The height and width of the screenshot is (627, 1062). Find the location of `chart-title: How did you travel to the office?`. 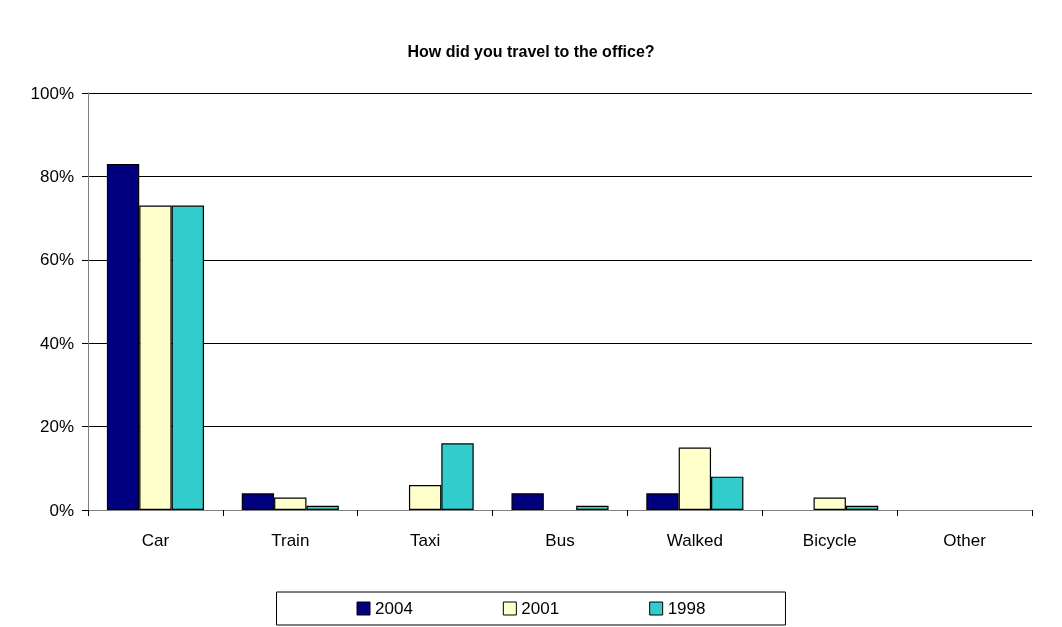

chart-title: How did you travel to the office? is located at coordinates (531, 51).